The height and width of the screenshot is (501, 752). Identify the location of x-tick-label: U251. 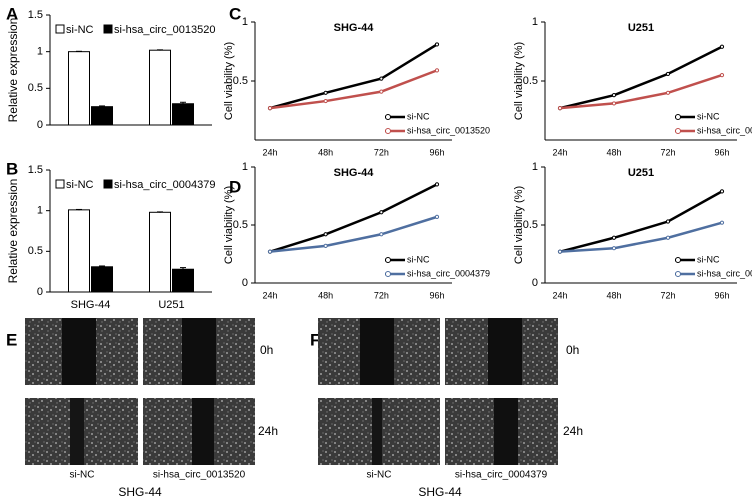
(171, 305).